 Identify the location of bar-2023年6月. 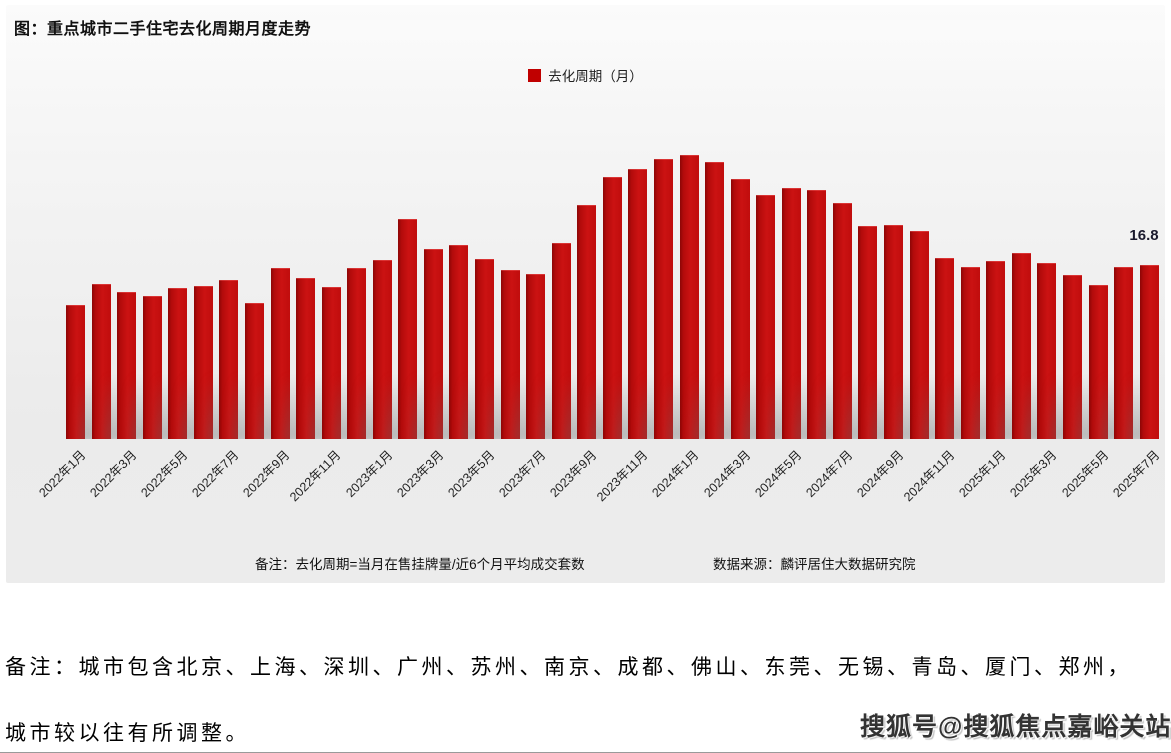
(510, 354).